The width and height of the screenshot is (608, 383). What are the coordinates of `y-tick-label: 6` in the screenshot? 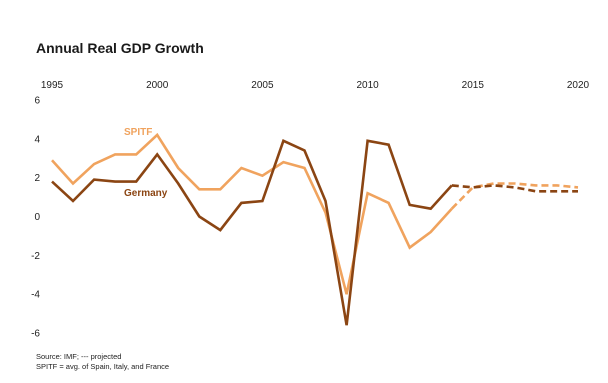 It's located at (37, 101).